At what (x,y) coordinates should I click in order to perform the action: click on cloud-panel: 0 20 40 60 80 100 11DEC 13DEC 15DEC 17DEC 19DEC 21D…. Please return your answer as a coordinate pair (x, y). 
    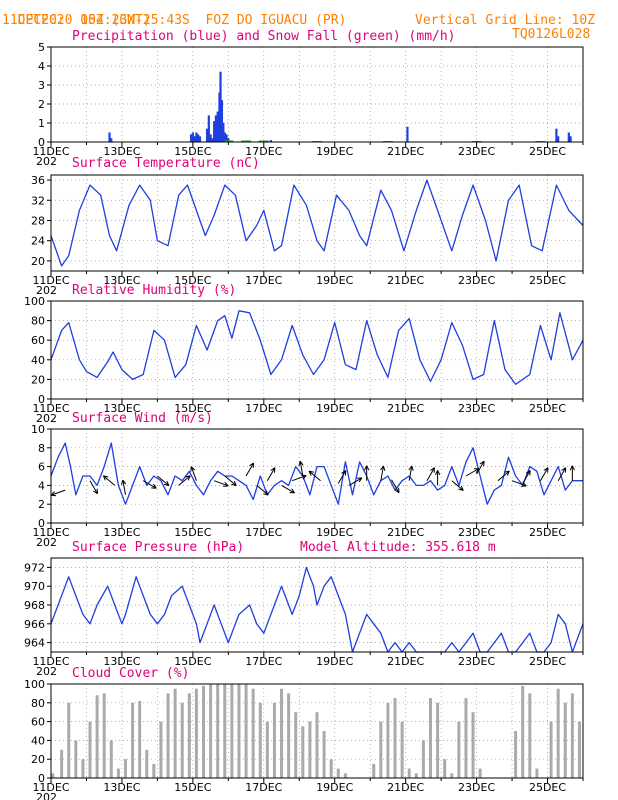
    Looking at the image, I should click on (304, 739).